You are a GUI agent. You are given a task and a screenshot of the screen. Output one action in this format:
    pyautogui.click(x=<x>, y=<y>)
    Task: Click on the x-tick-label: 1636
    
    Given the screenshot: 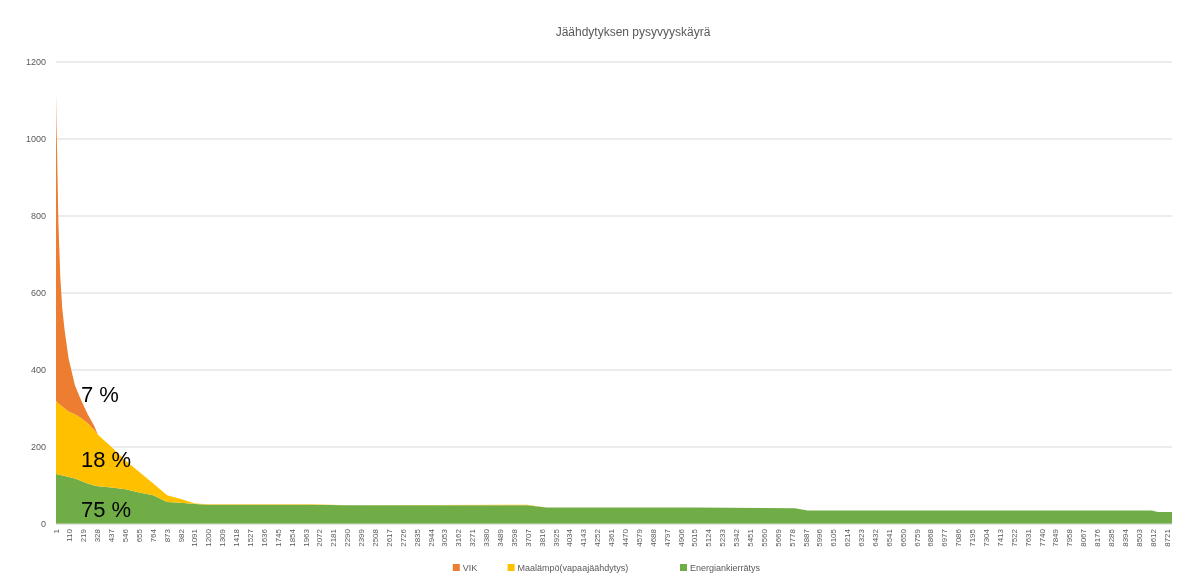 What is the action you would take?
    pyautogui.click(x=264, y=537)
    